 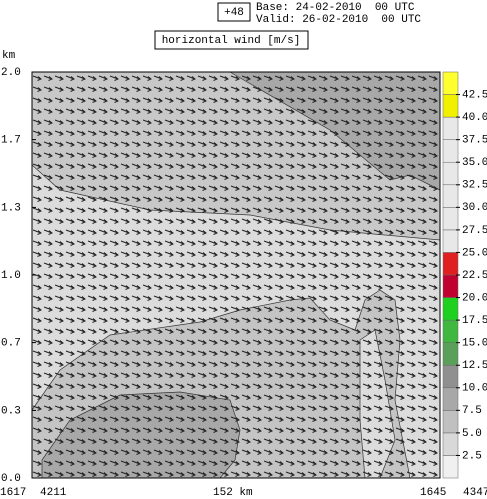 What do you see at coordinates (474, 208) in the screenshot?
I see `colorbar-tick-label: 30.0` at bounding box center [474, 208].